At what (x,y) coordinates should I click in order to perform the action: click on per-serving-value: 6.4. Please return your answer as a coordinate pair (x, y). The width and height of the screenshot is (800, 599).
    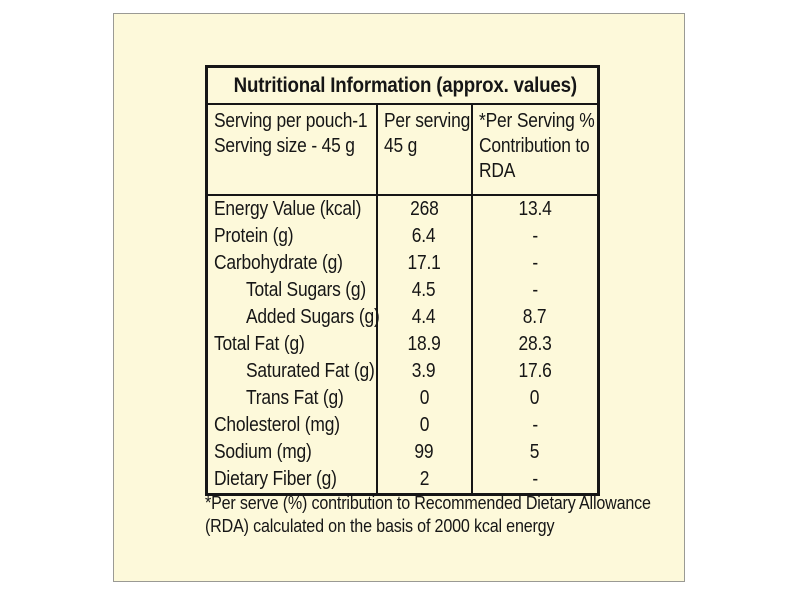
    Looking at the image, I should click on (424, 236).